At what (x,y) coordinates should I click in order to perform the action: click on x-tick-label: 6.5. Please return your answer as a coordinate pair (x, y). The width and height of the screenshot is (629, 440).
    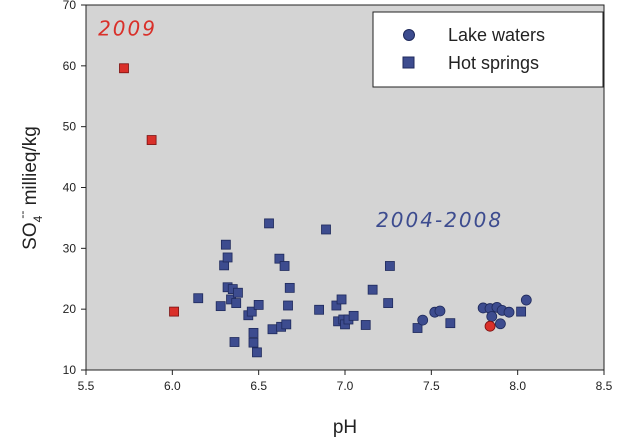
    Looking at the image, I should click on (258, 386).